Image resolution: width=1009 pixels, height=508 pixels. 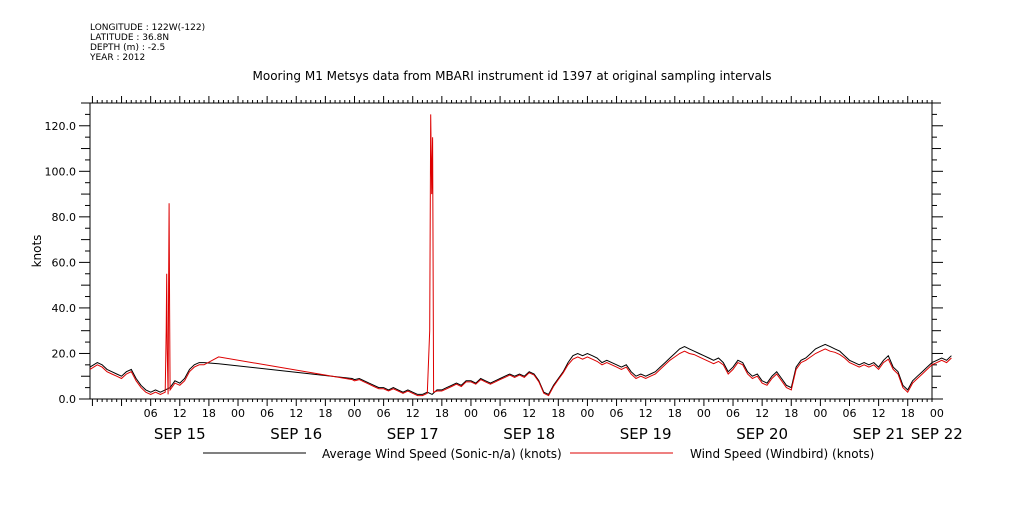 I want to click on longitude-label: LONGITUDE : 122W(-122), so click(x=147, y=28).